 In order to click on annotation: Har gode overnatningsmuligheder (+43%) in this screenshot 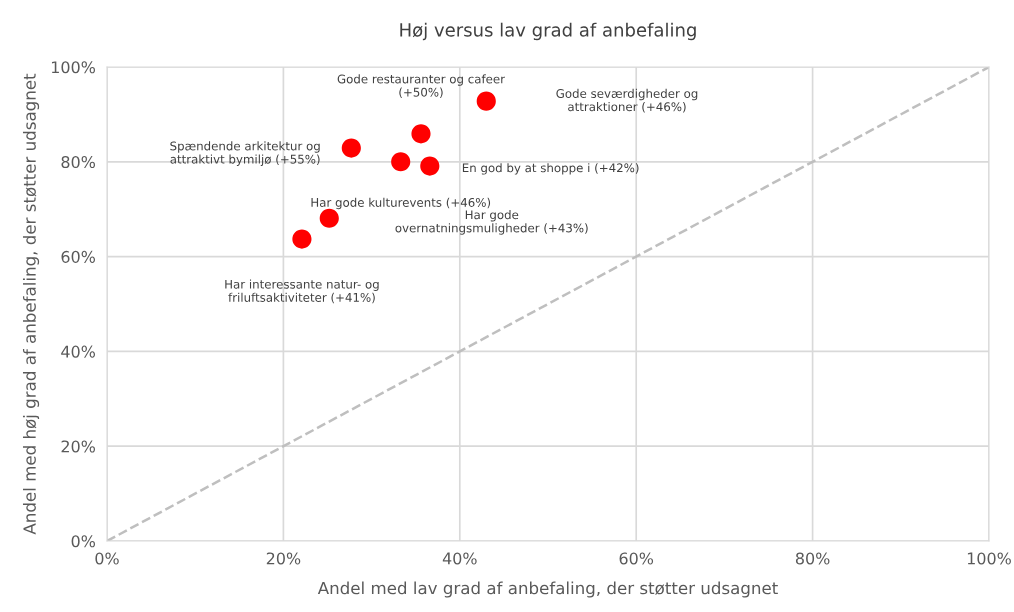, I will do `click(491, 222)`.